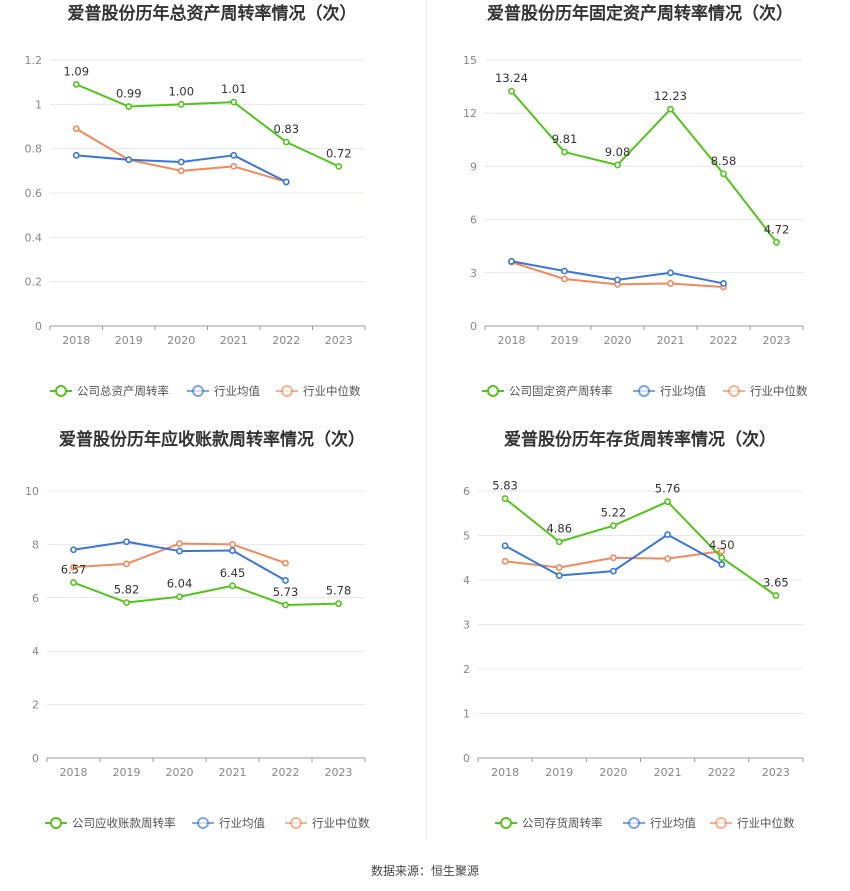 This screenshot has width=850, height=891. What do you see at coordinates (76, 71) in the screenshot?
I see `data-label: 1.09` at bounding box center [76, 71].